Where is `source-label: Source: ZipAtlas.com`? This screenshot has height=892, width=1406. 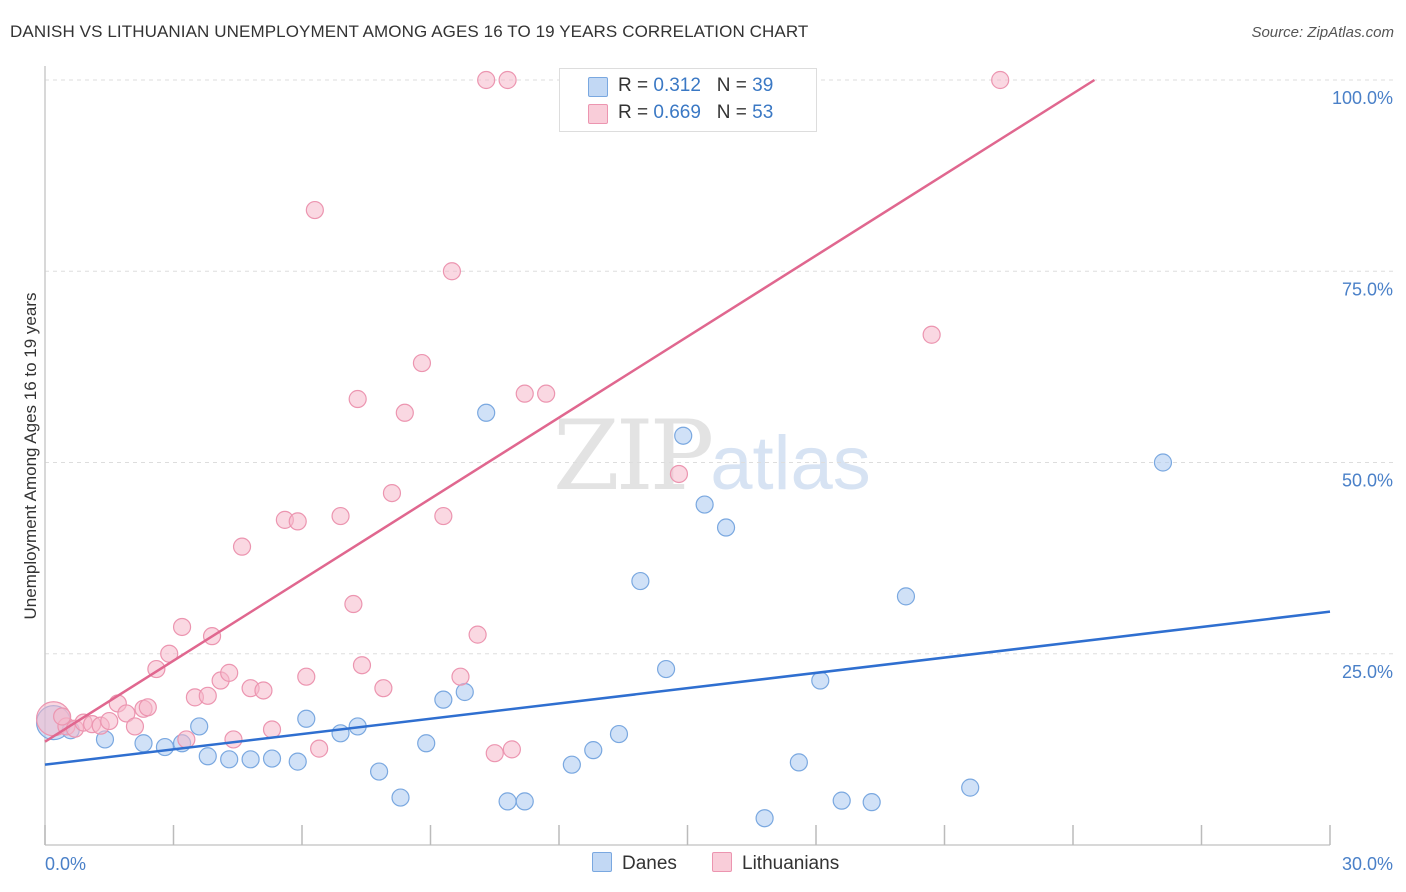 source-label: Source: ZipAtlas.com is located at coordinates (1322, 32).